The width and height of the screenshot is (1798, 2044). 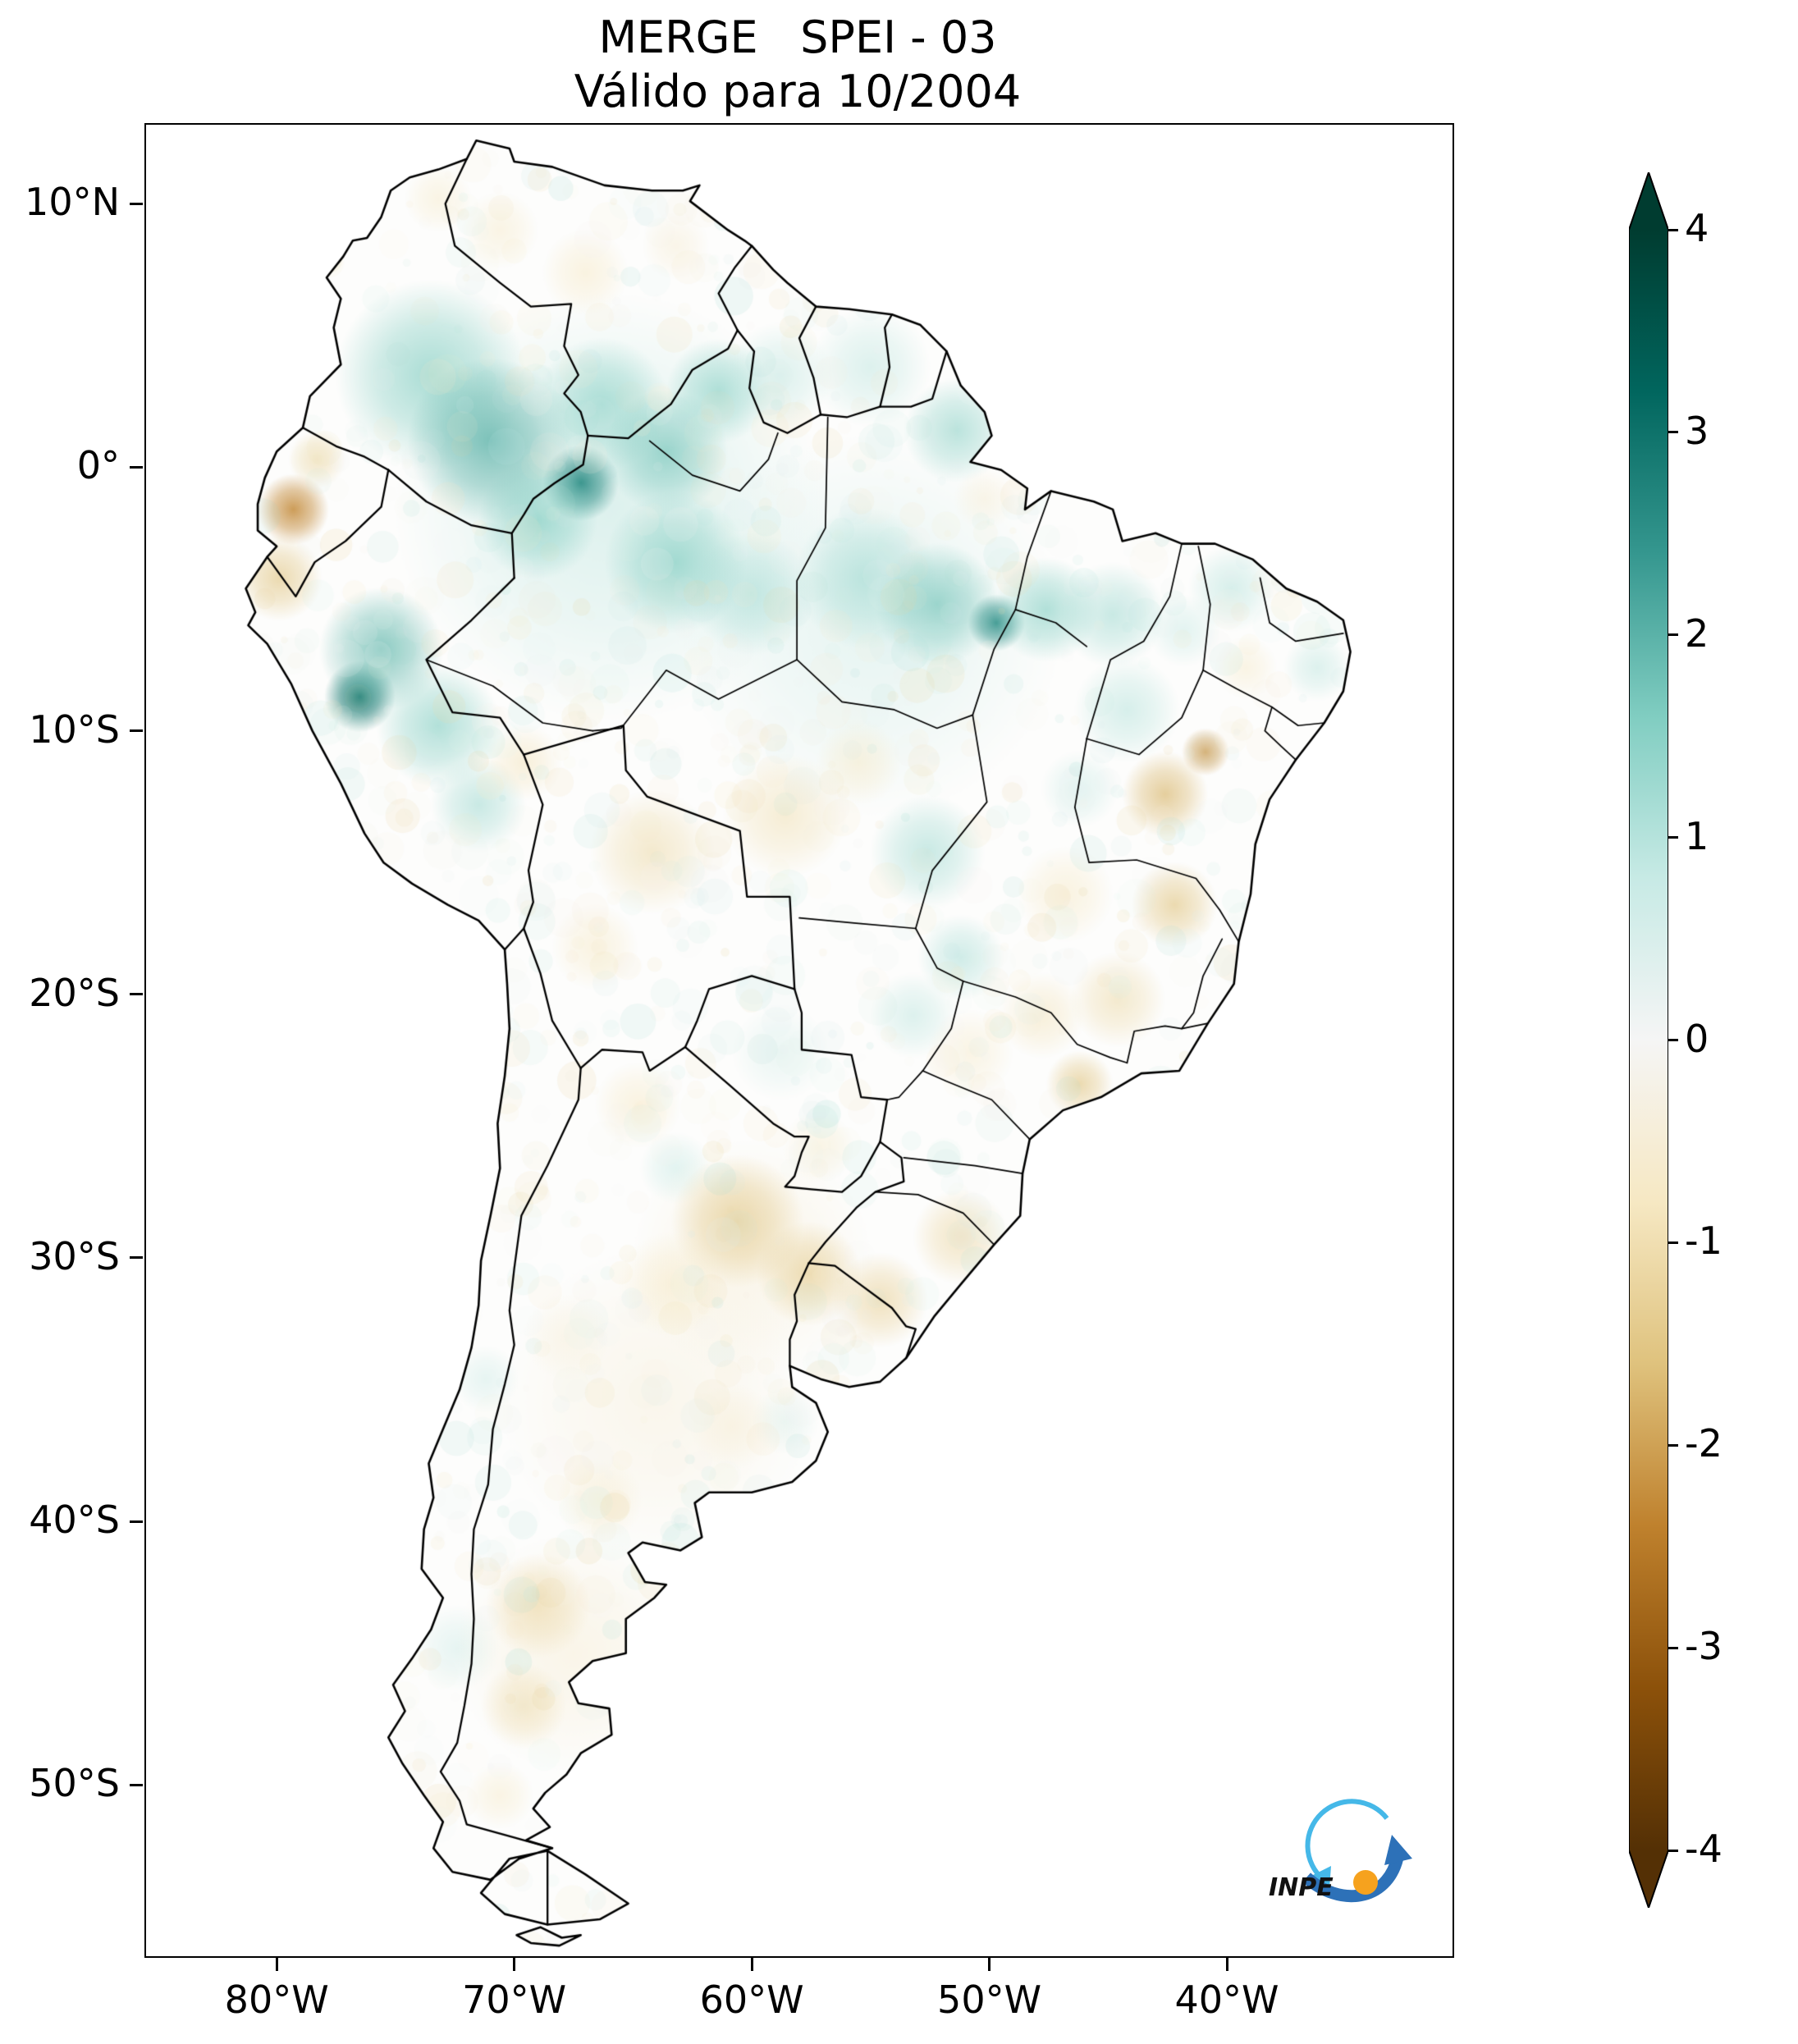 I want to click on x-tick-label: 60°W, so click(x=751, y=2000).